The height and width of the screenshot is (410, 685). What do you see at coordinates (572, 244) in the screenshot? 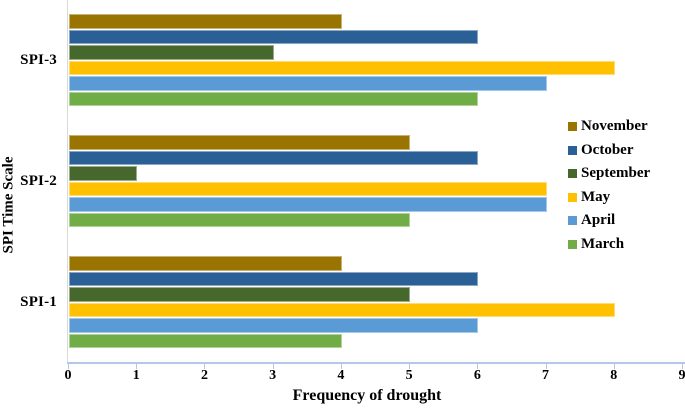
I see `legend-marker-march` at bounding box center [572, 244].